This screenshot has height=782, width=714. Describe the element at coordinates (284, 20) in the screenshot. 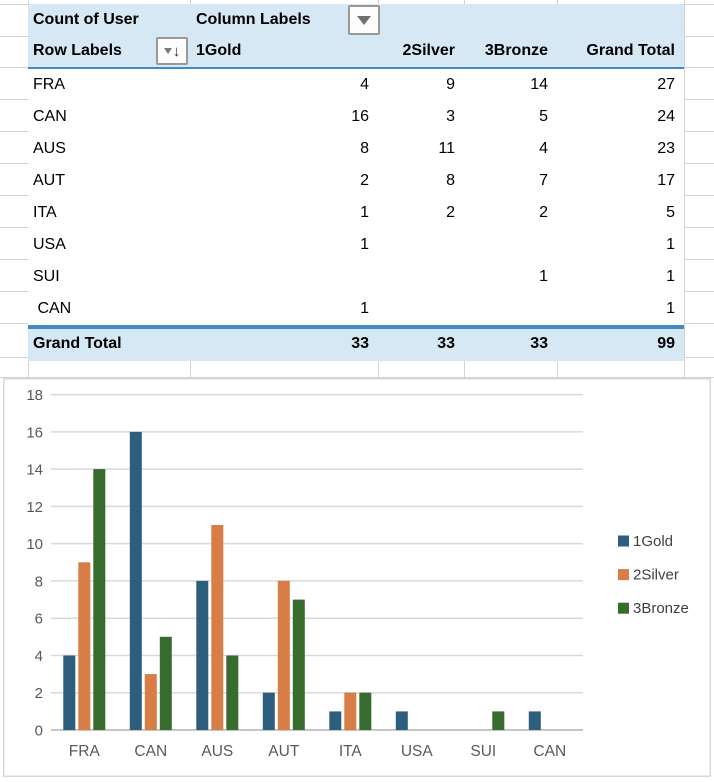

I see `column-labels-header-cell: Column Labels` at that location.